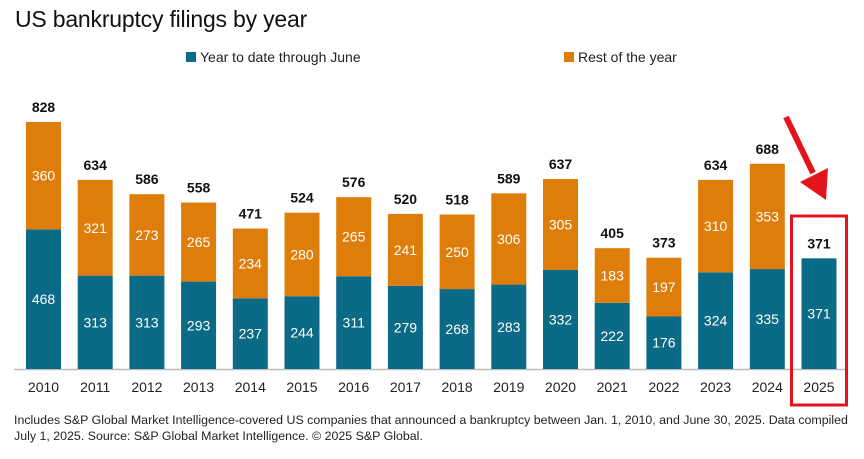 The height and width of the screenshot is (459, 864). I want to click on legend-swatch-rest, so click(569, 57).